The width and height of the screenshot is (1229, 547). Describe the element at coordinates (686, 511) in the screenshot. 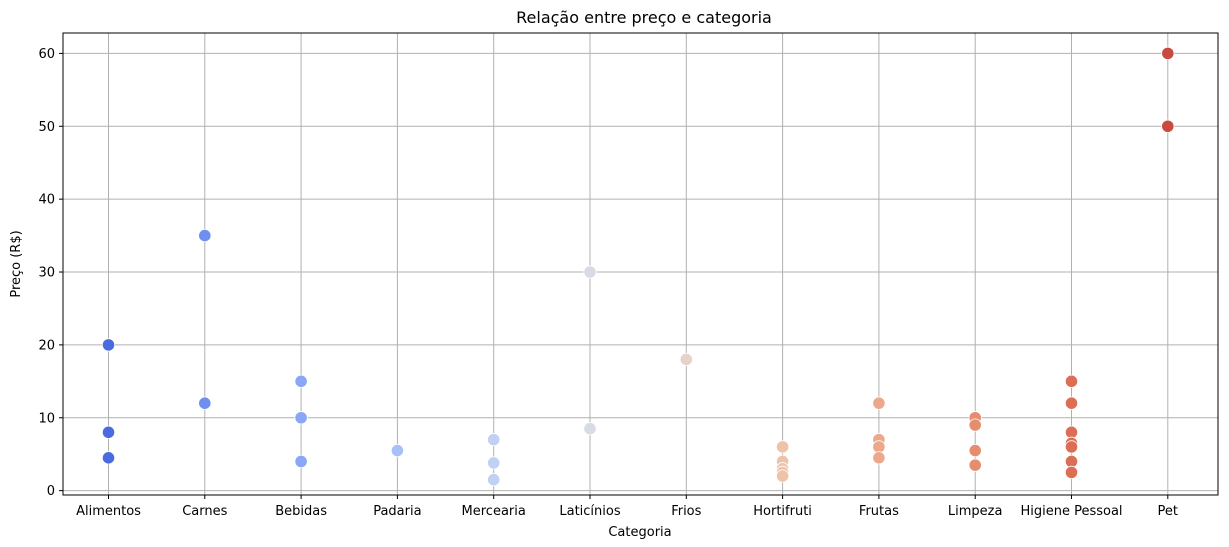

I see `x-tick-label: Frios` at that location.